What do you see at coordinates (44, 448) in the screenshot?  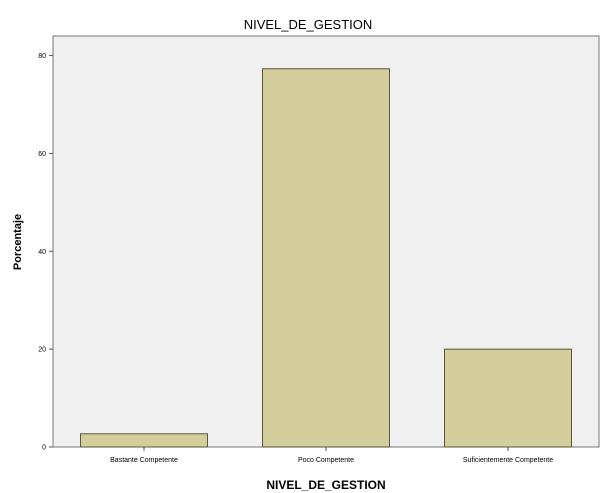 I see `y-tick-label: 0` at bounding box center [44, 448].